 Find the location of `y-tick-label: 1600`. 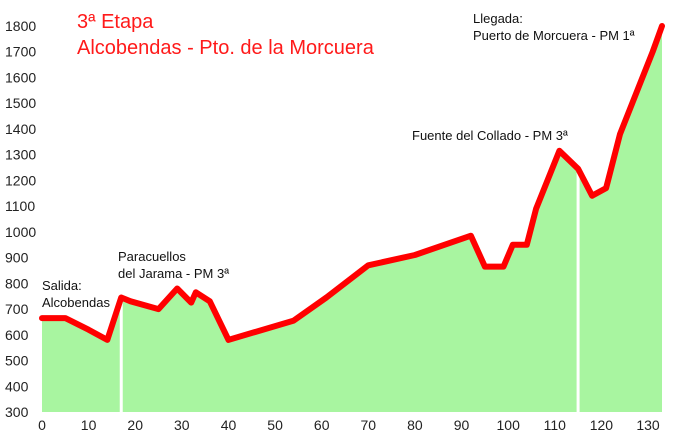

y-tick-label: 1600 is located at coordinates (20, 78).